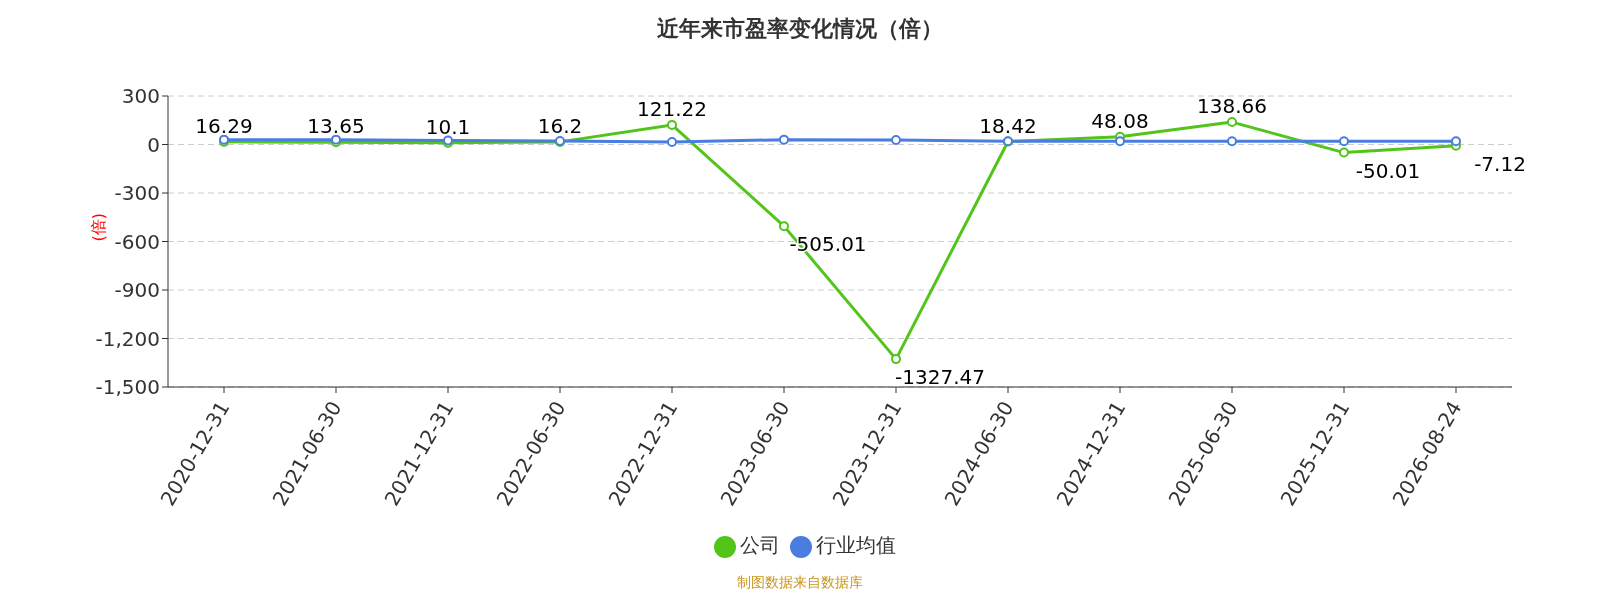 This screenshot has width=1600, height=600. I want to click on y-tick-label: -1,200, so click(127, 338).